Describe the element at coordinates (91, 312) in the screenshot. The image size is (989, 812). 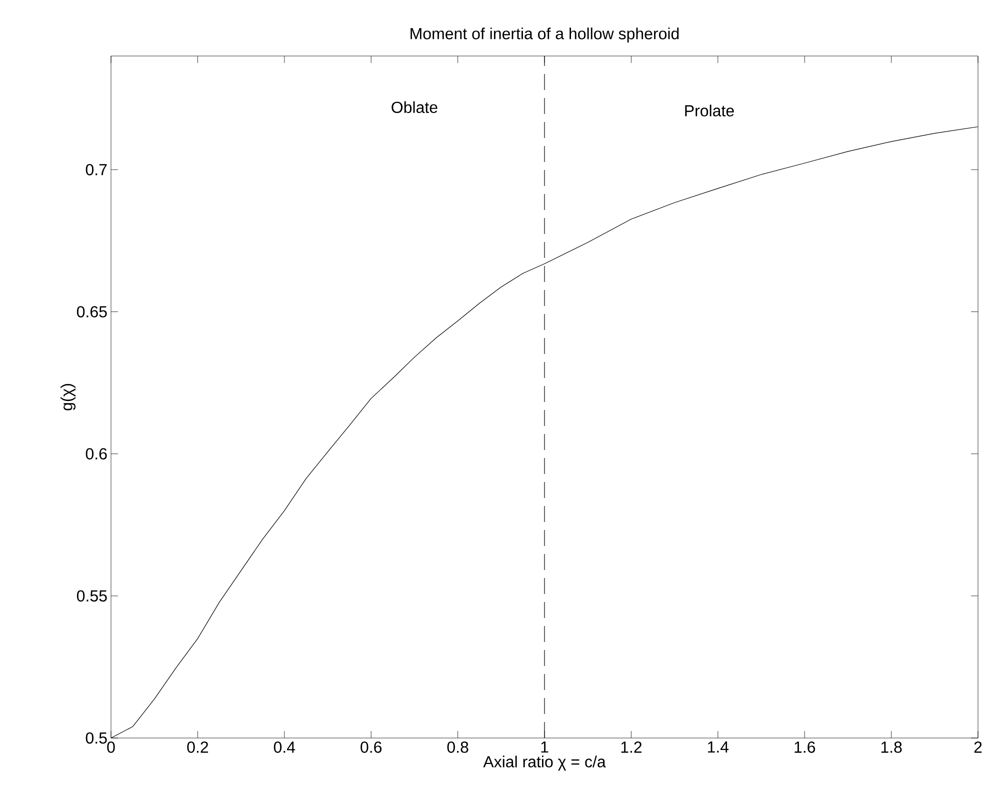
I see `y-tick-label: 0.65` at that location.